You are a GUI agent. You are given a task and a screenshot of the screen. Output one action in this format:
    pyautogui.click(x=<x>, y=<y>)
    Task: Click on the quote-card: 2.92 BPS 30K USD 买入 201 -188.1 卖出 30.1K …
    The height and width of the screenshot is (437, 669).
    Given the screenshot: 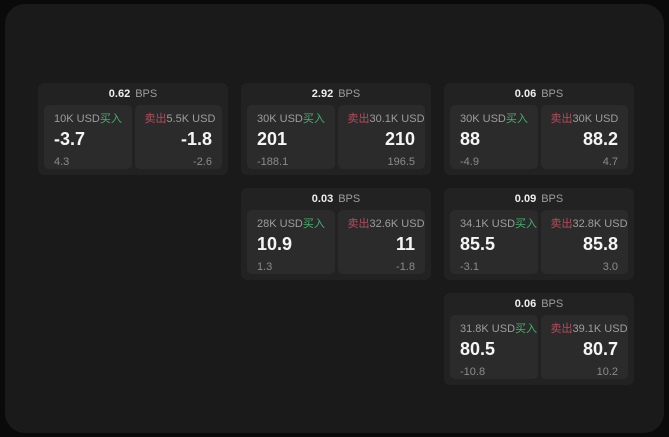 What is the action you would take?
    pyautogui.click(x=336, y=129)
    